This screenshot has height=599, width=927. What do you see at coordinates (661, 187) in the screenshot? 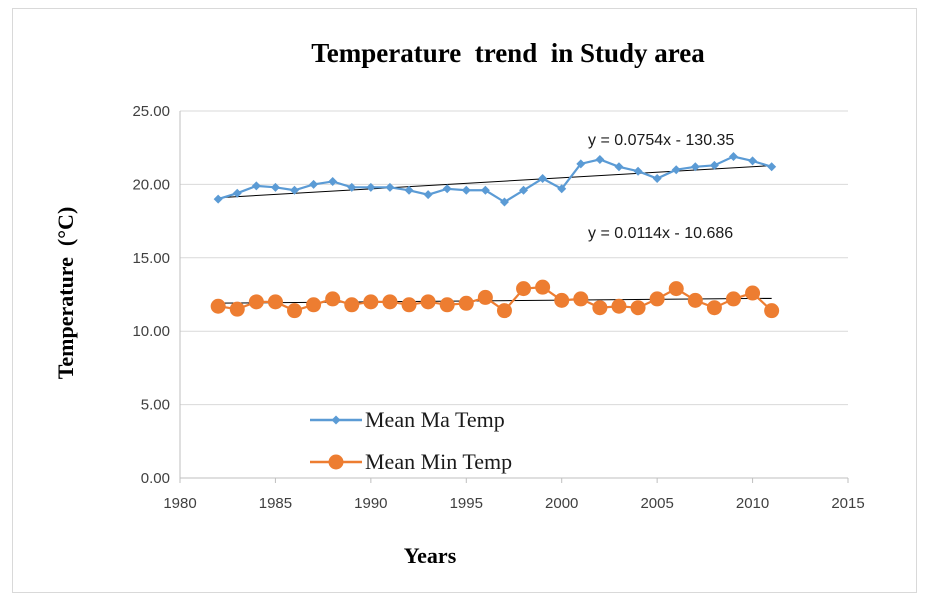
I see `trend-equations: y = 0.0754x - 130.35 y = 0.0114x - 10.686` at bounding box center [661, 187].